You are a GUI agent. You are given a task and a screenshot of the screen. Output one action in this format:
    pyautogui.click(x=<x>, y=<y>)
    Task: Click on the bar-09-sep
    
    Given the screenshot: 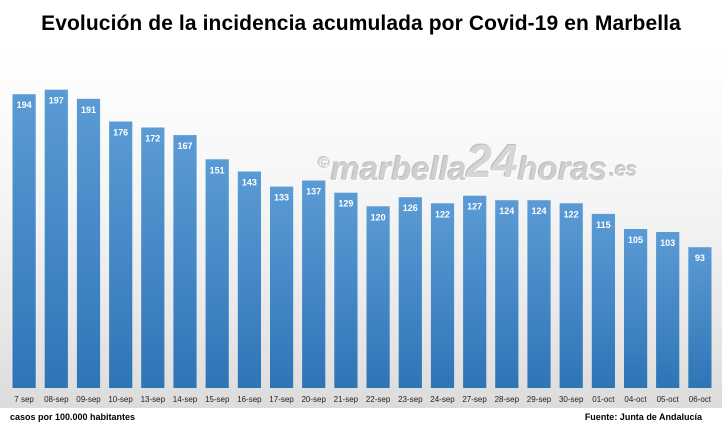 What is the action you would take?
    pyautogui.click(x=88, y=243)
    